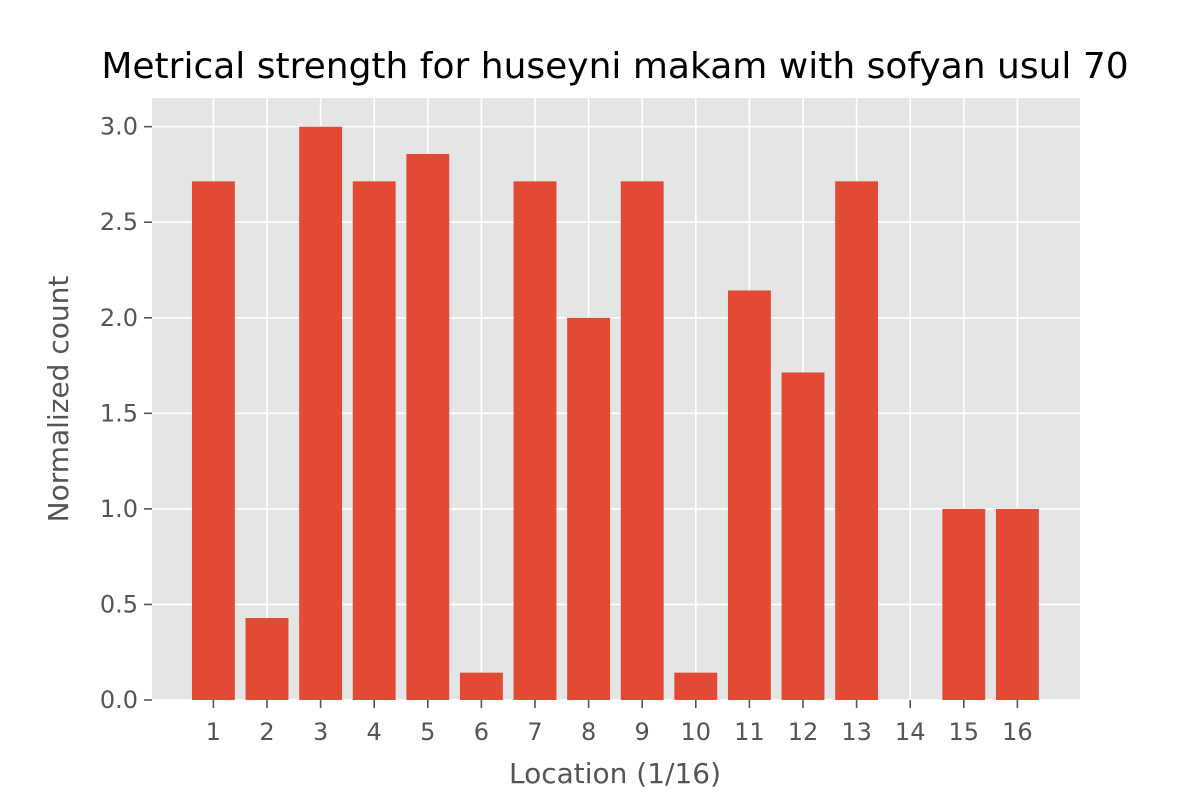 This screenshot has height=800, width=1200. I want to click on x-tick-label: 9, so click(642, 732).